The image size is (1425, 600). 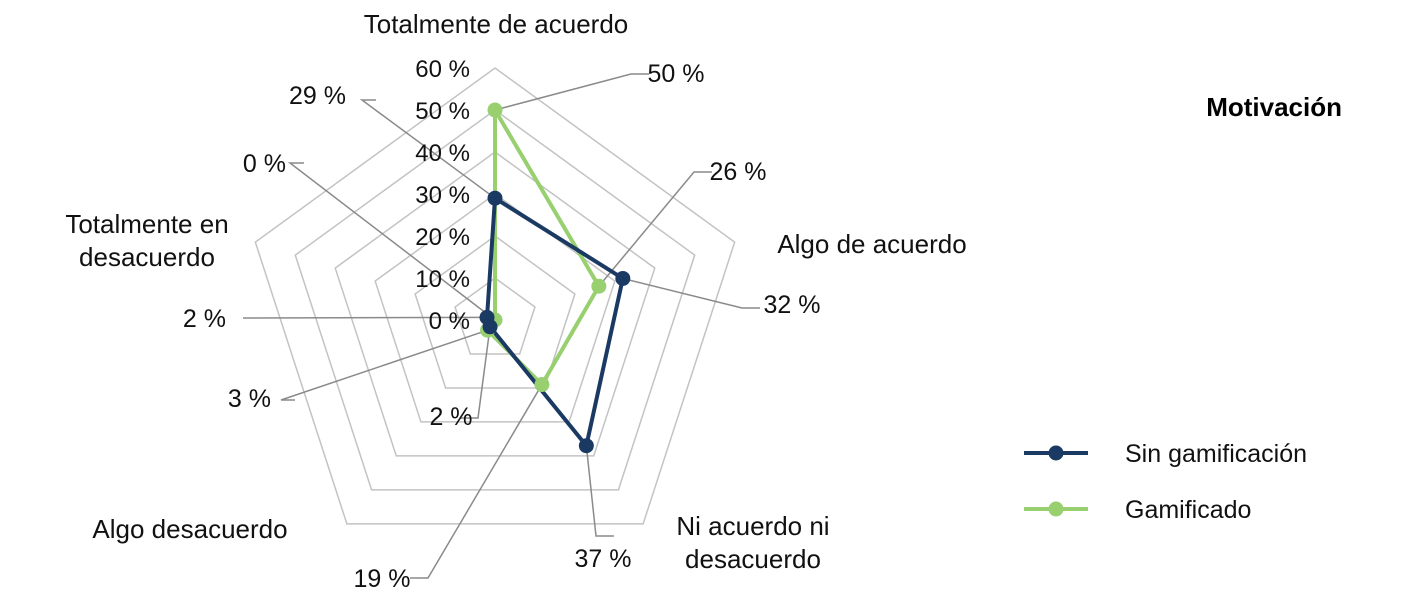 What do you see at coordinates (249, 399) in the screenshot?
I see `data-label: 3 %` at bounding box center [249, 399].